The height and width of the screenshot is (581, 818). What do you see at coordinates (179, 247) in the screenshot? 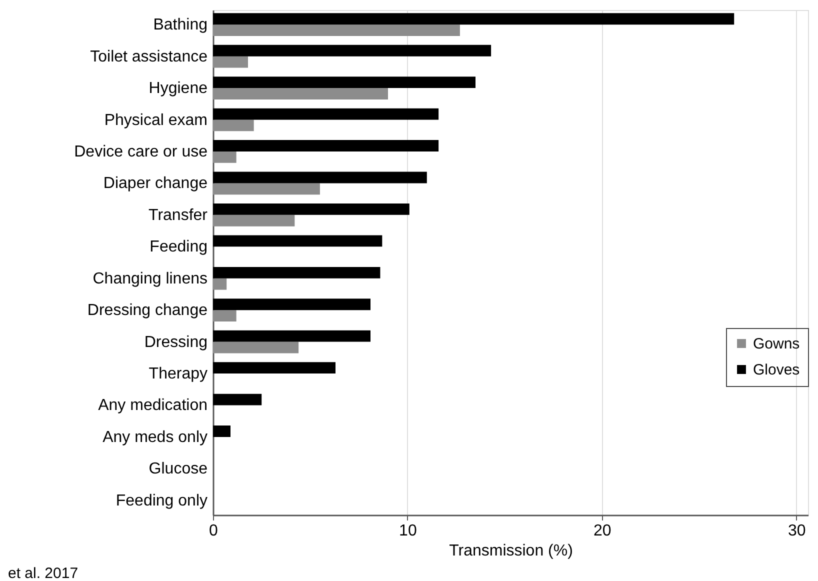
I see `y-tick-label: Feeding` at bounding box center [179, 247].